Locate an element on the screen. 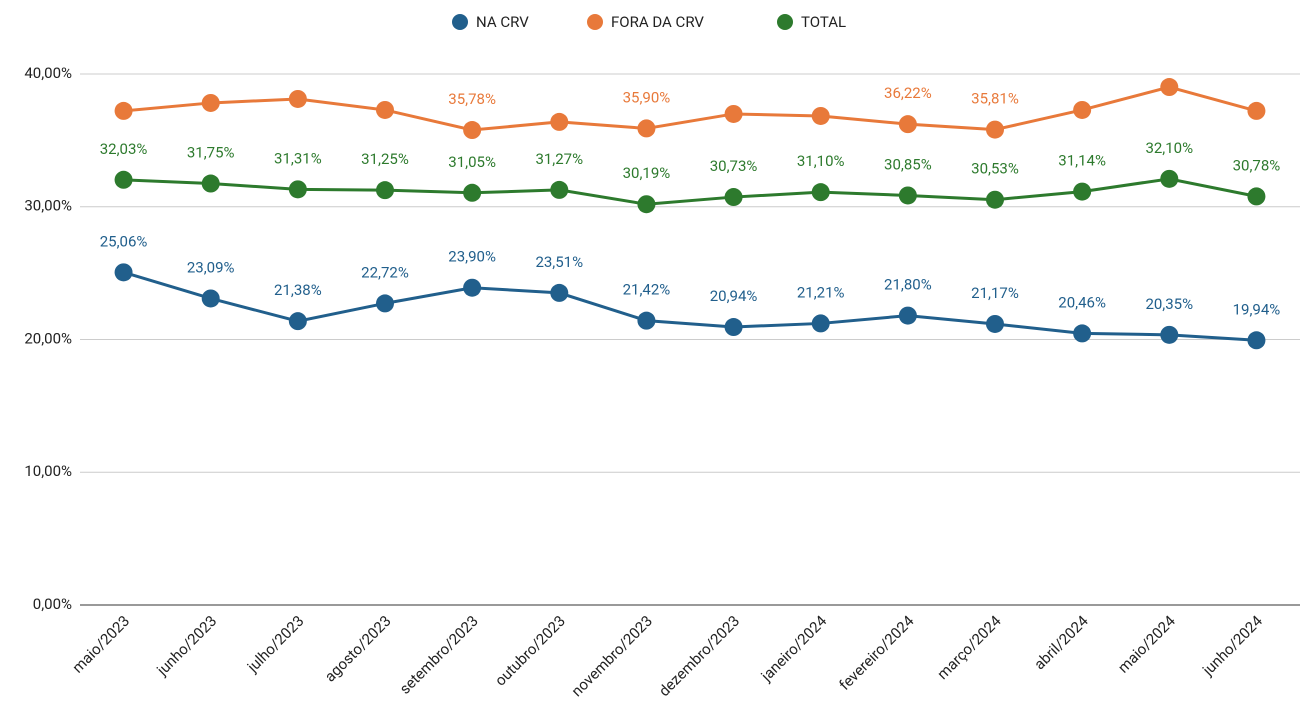 This screenshot has height=715, width=1303. x-tick-label: abril/2024 is located at coordinates (1061, 643).